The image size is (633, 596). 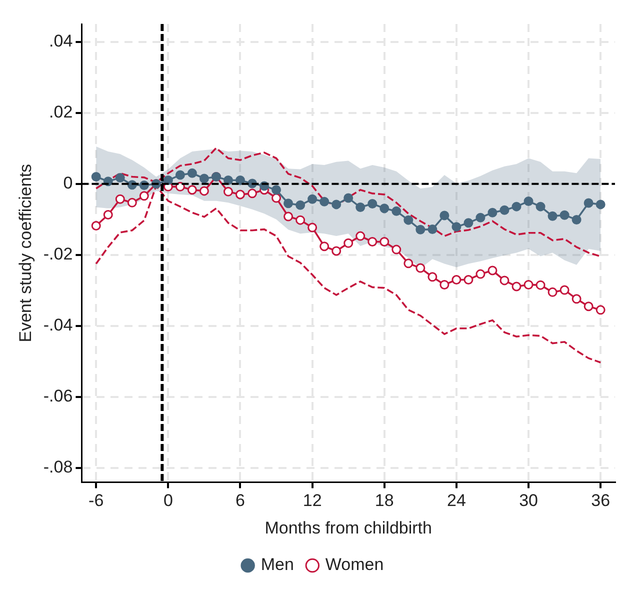 I want to click on y-tick-label: 0, so click(x=68, y=183).